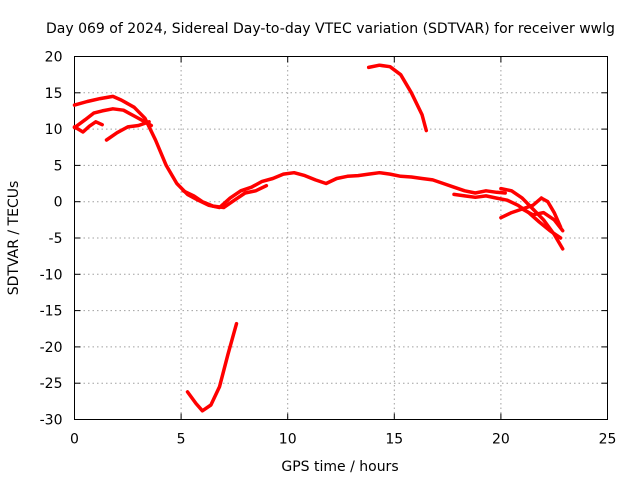  What do you see at coordinates (58, 203) in the screenshot?
I see `y-tick-label: 0` at bounding box center [58, 203].